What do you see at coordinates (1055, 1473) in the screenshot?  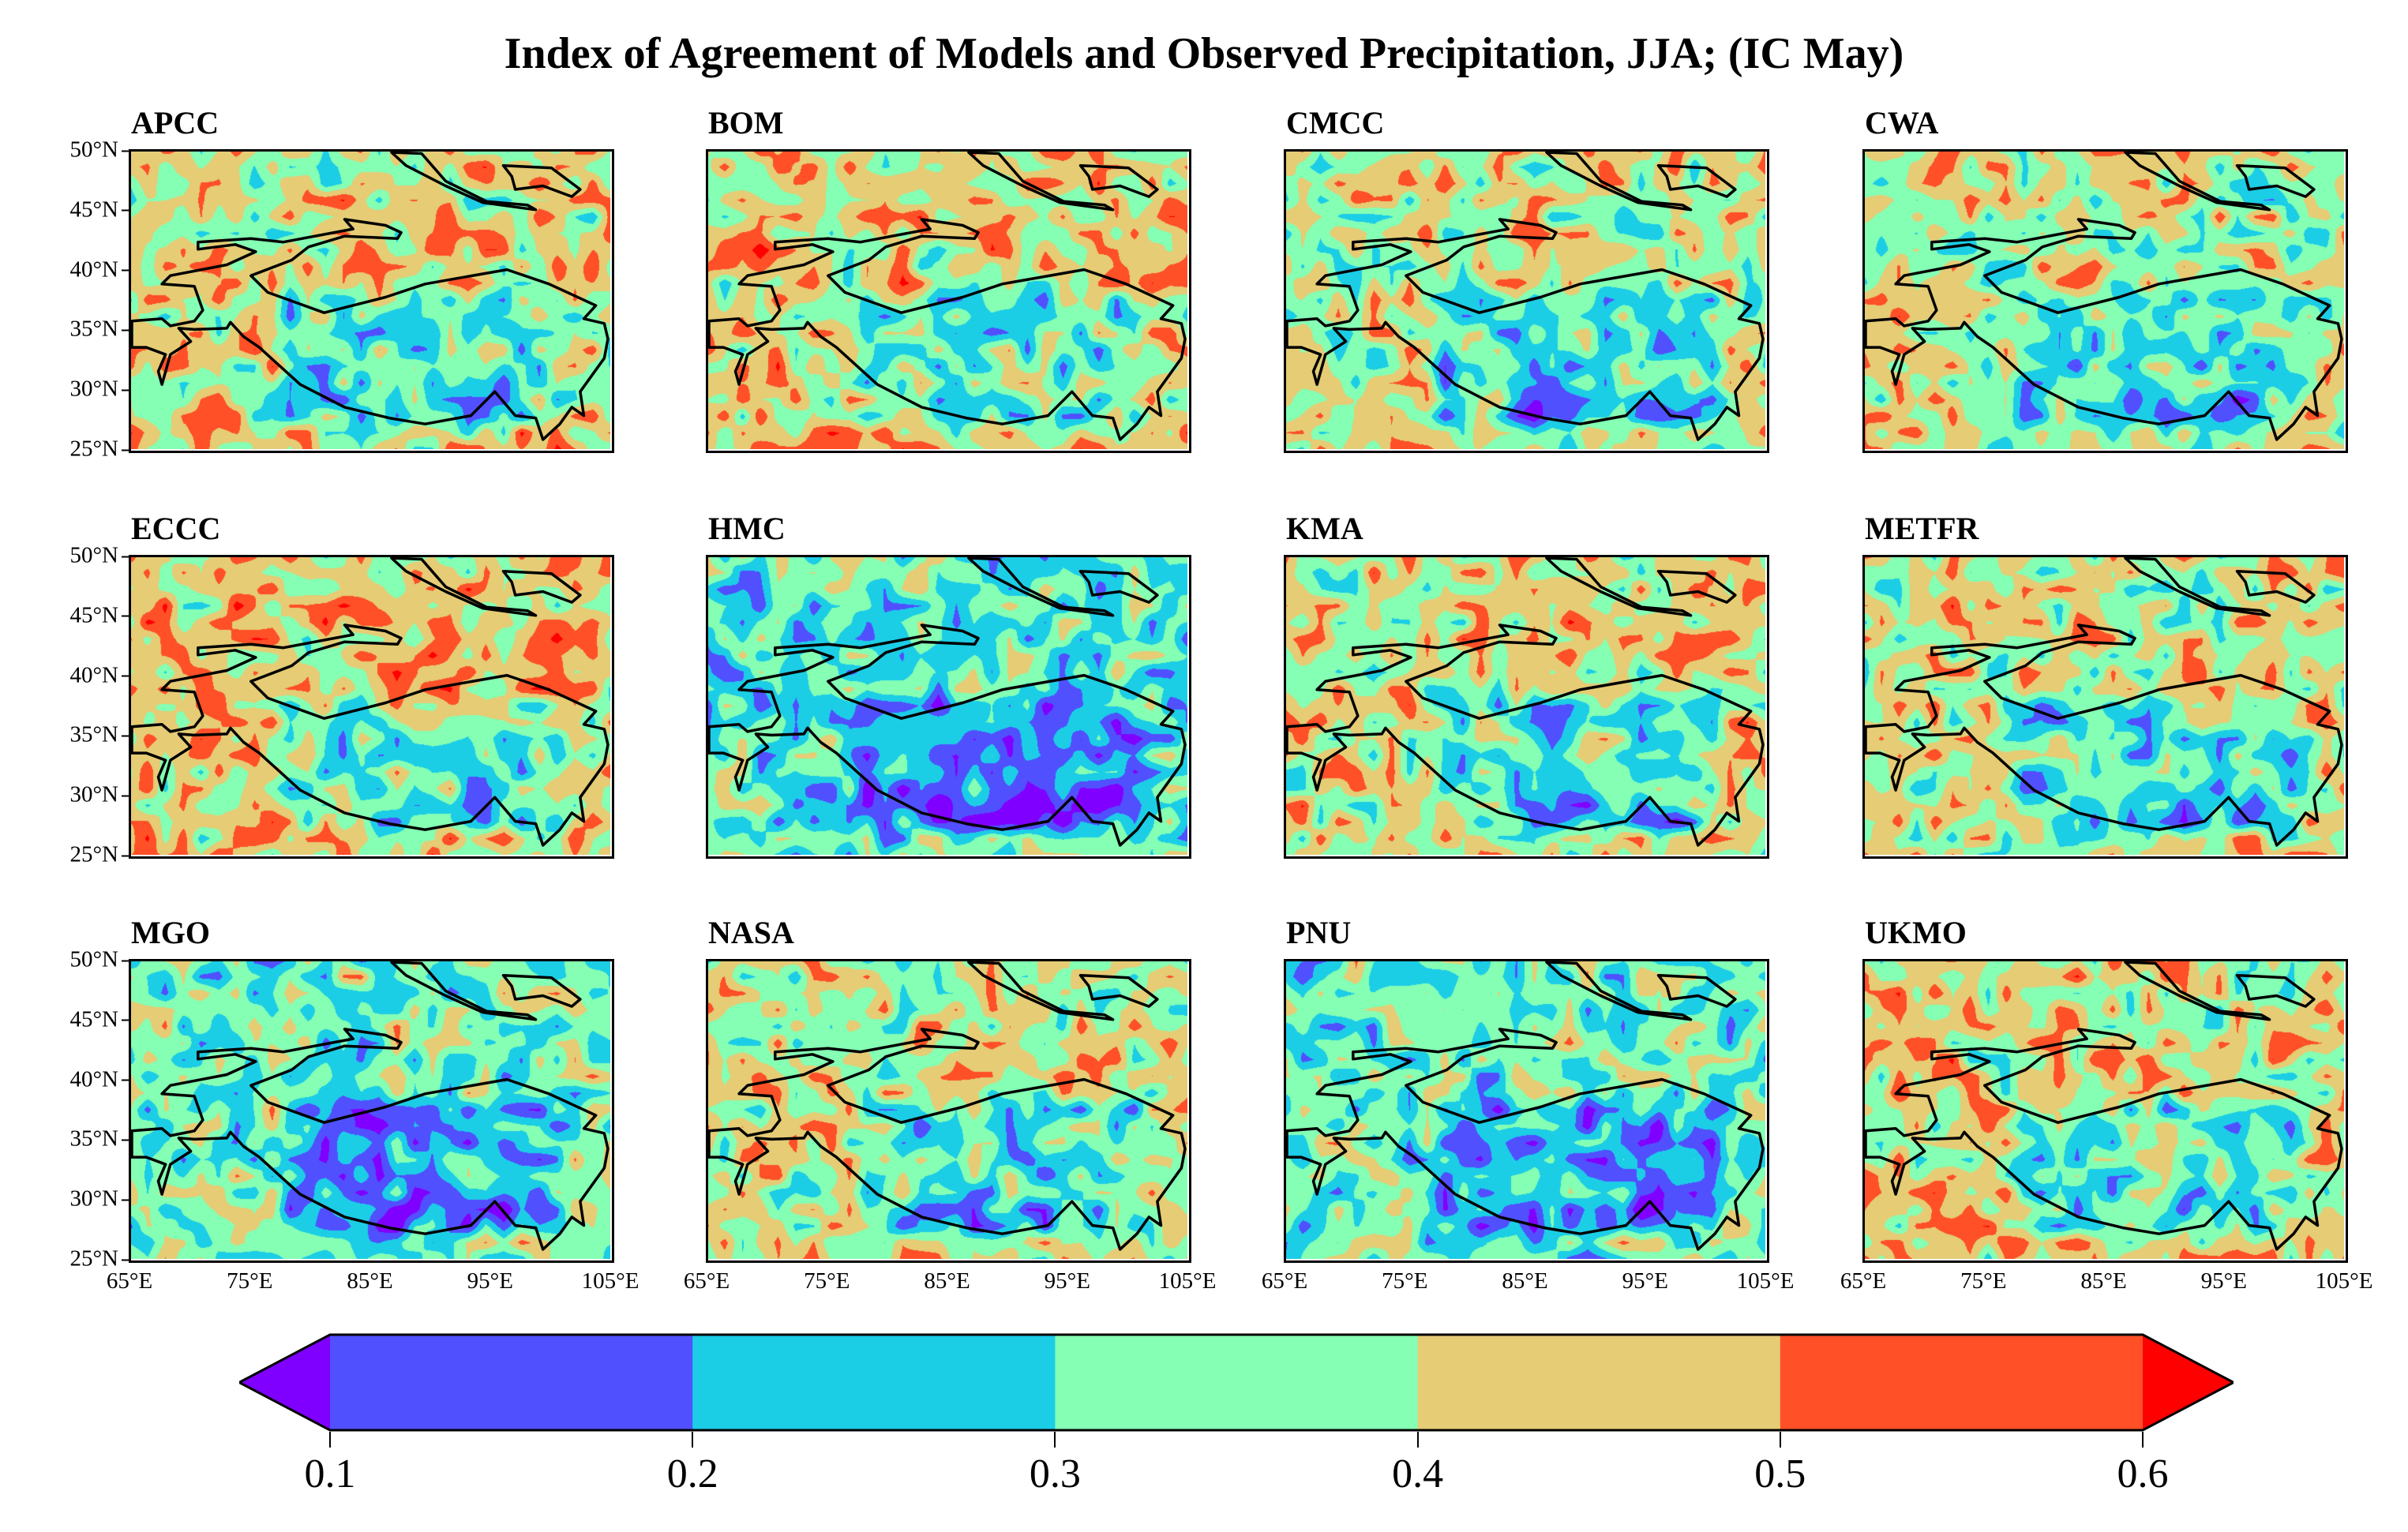 I see `colorbar-tick-label: 0.3` at bounding box center [1055, 1473].